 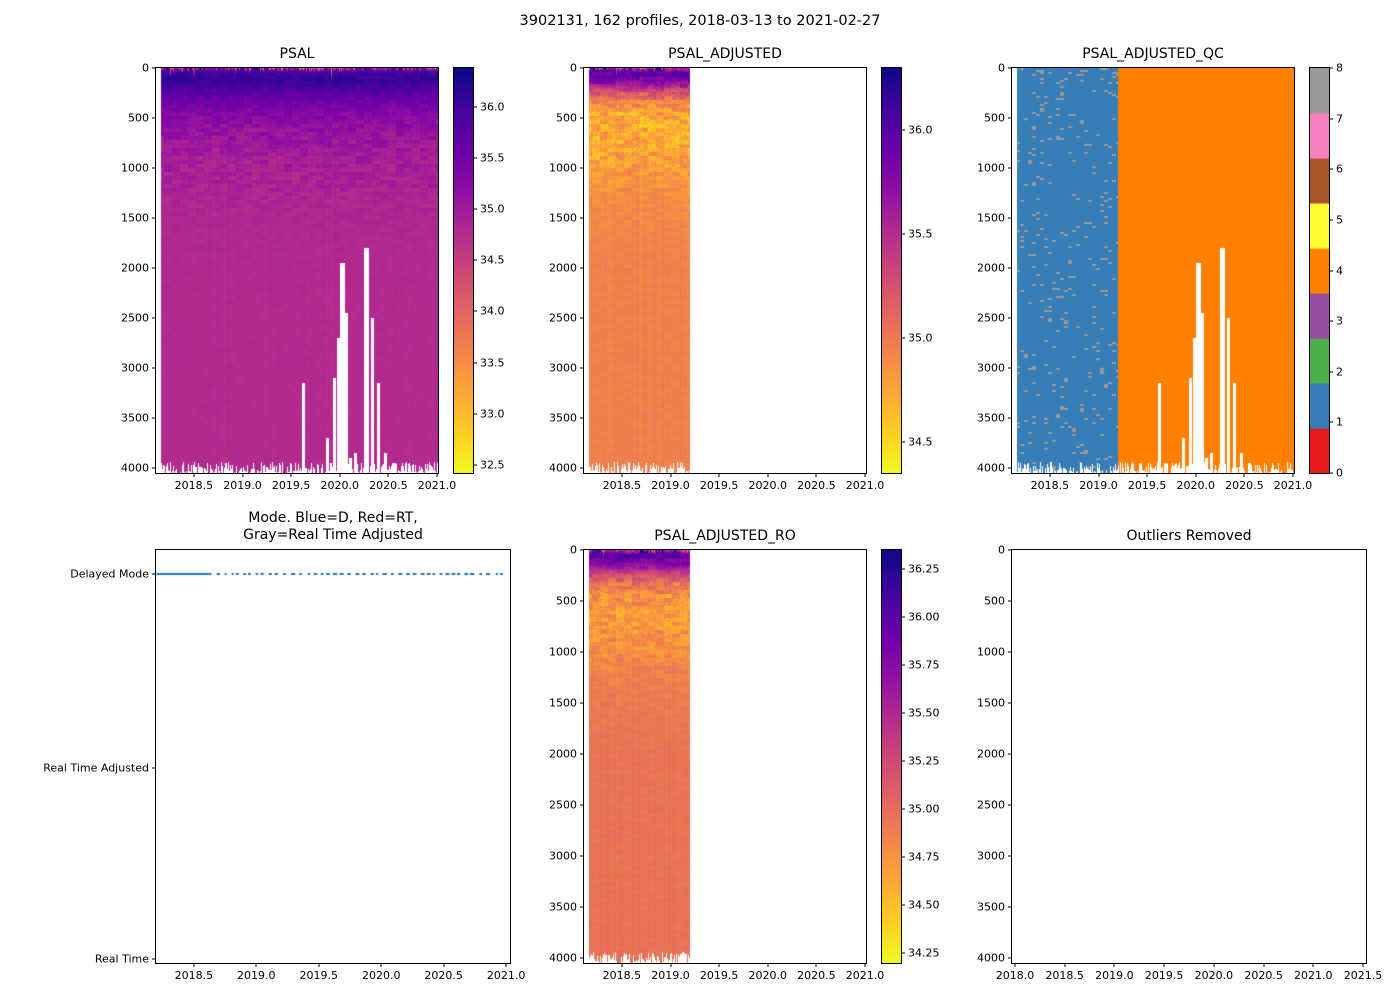 I want to click on psal-adjusted-ro-colorbar-canvas, so click(x=891, y=756).